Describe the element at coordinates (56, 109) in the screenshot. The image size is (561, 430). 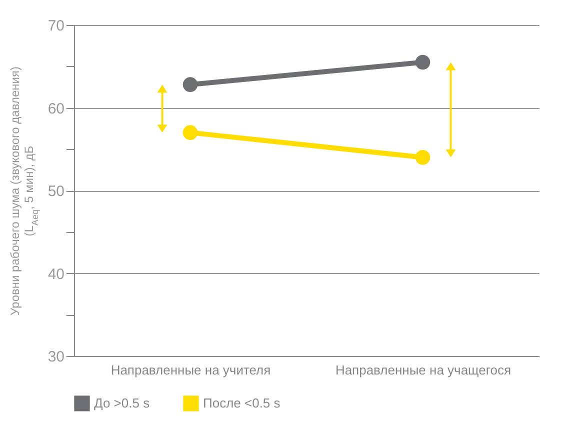
I see `y-tick-label: 60` at that location.